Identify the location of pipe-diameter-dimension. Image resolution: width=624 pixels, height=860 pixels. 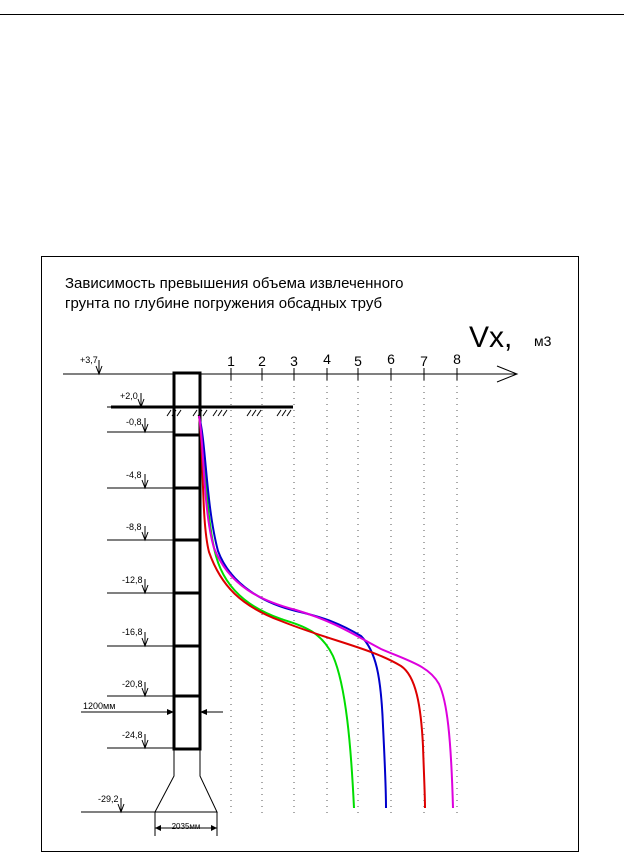
(152, 712).